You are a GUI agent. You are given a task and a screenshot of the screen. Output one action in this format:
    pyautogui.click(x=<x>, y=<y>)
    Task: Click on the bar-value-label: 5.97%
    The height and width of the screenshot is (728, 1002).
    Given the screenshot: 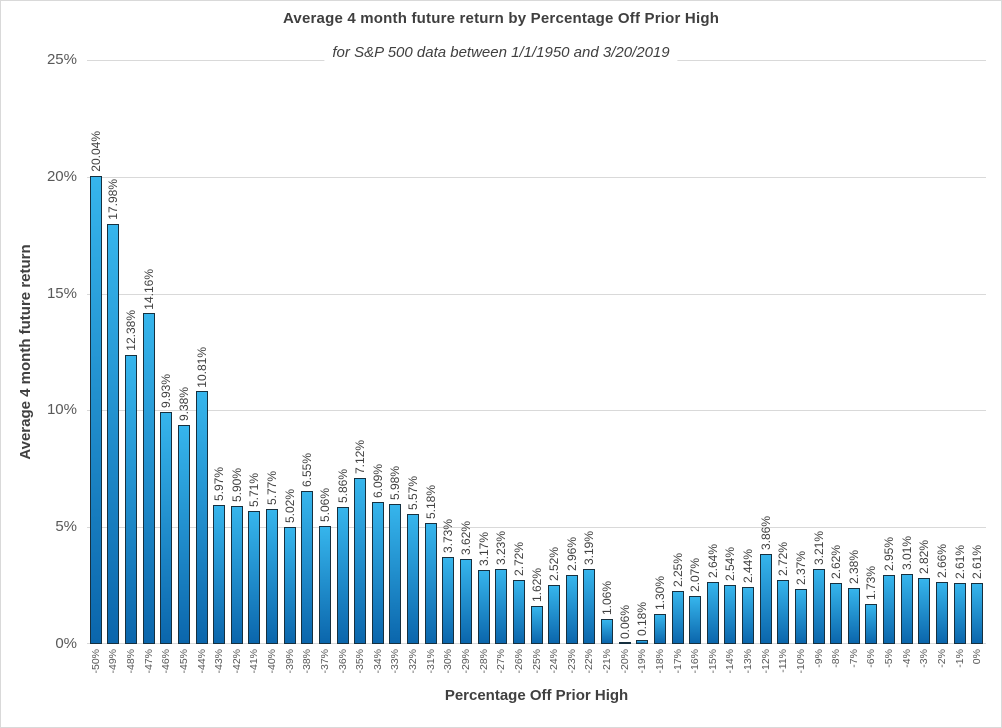 What is the action you would take?
    pyautogui.click(x=219, y=483)
    